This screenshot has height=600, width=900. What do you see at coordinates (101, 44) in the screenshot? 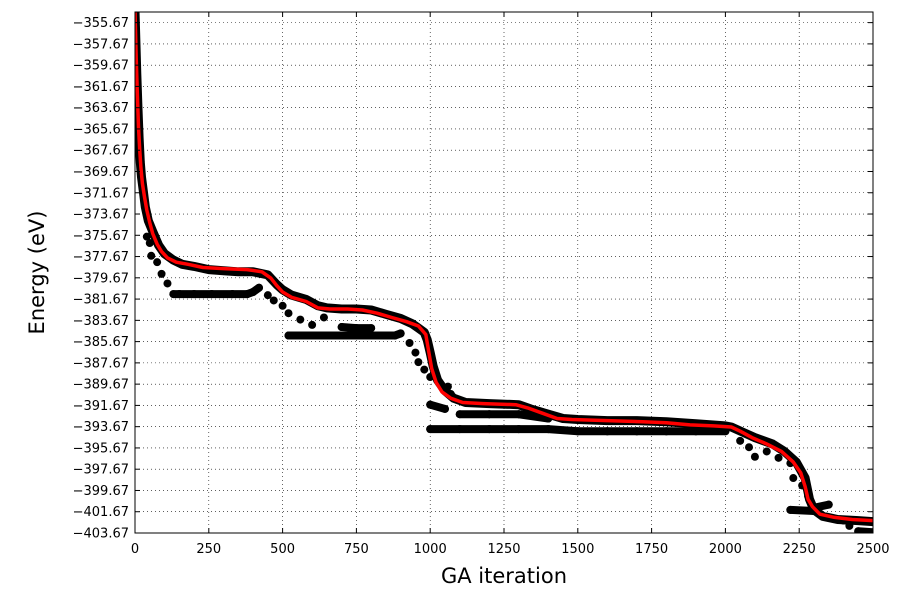
I see `y-tick-label: −357.67` at bounding box center [101, 44].